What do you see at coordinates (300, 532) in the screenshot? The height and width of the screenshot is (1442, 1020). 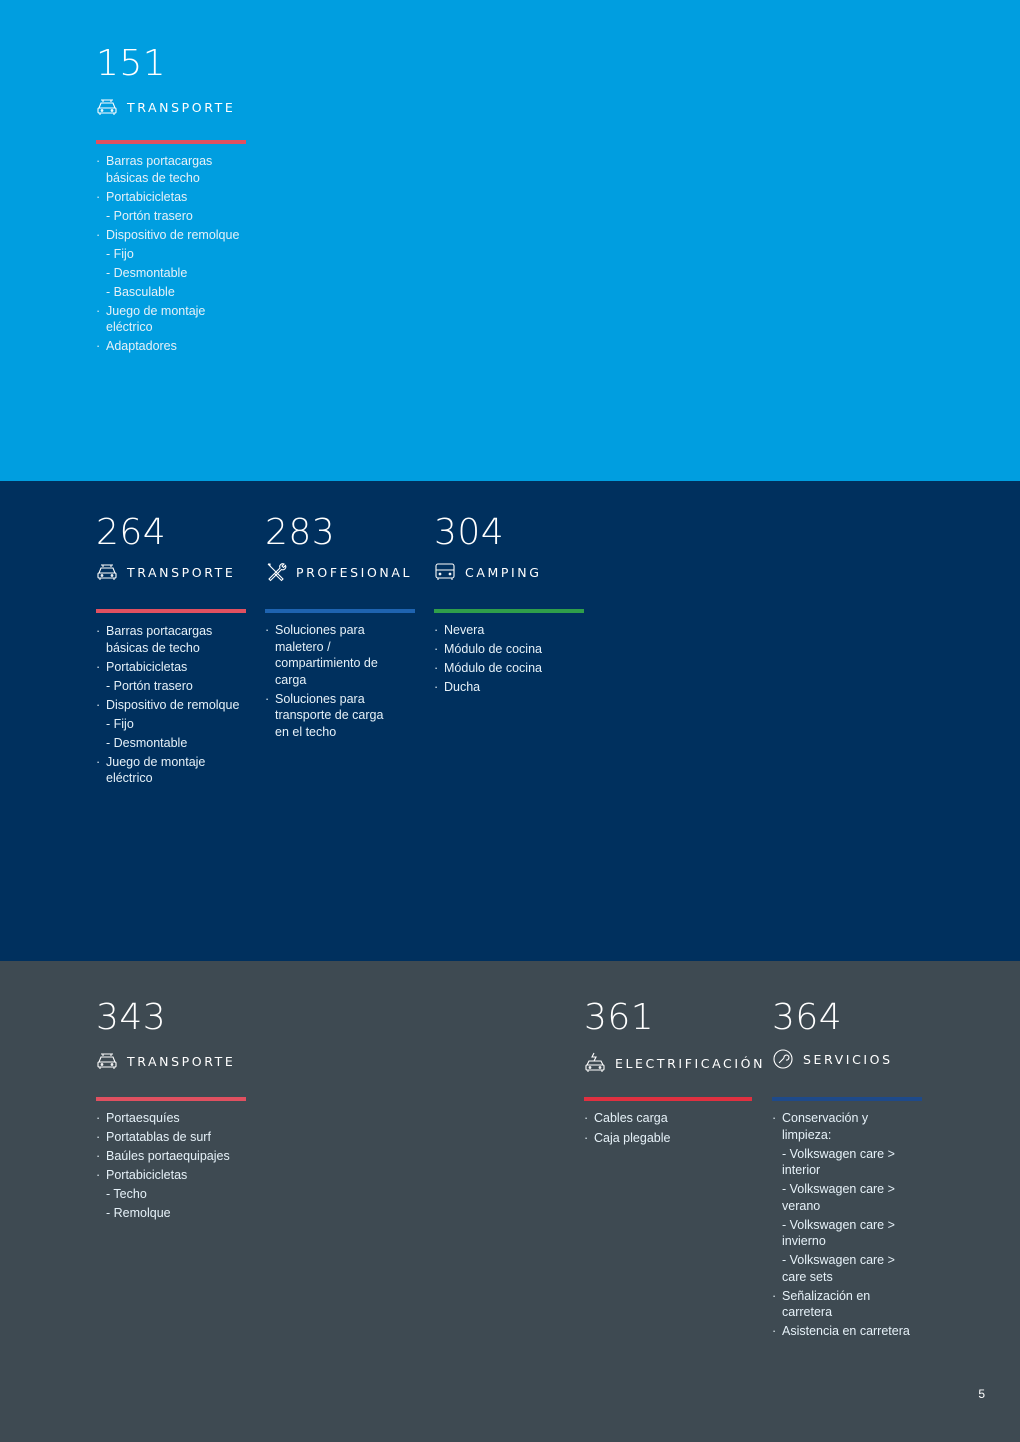 I see `section-number: 283` at bounding box center [300, 532].